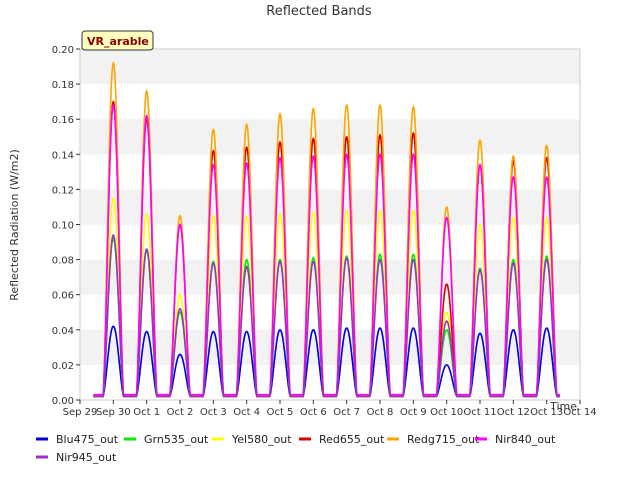  Describe the element at coordinates (180, 412) in the screenshot. I see `x-tick-label: Oct 2` at that location.